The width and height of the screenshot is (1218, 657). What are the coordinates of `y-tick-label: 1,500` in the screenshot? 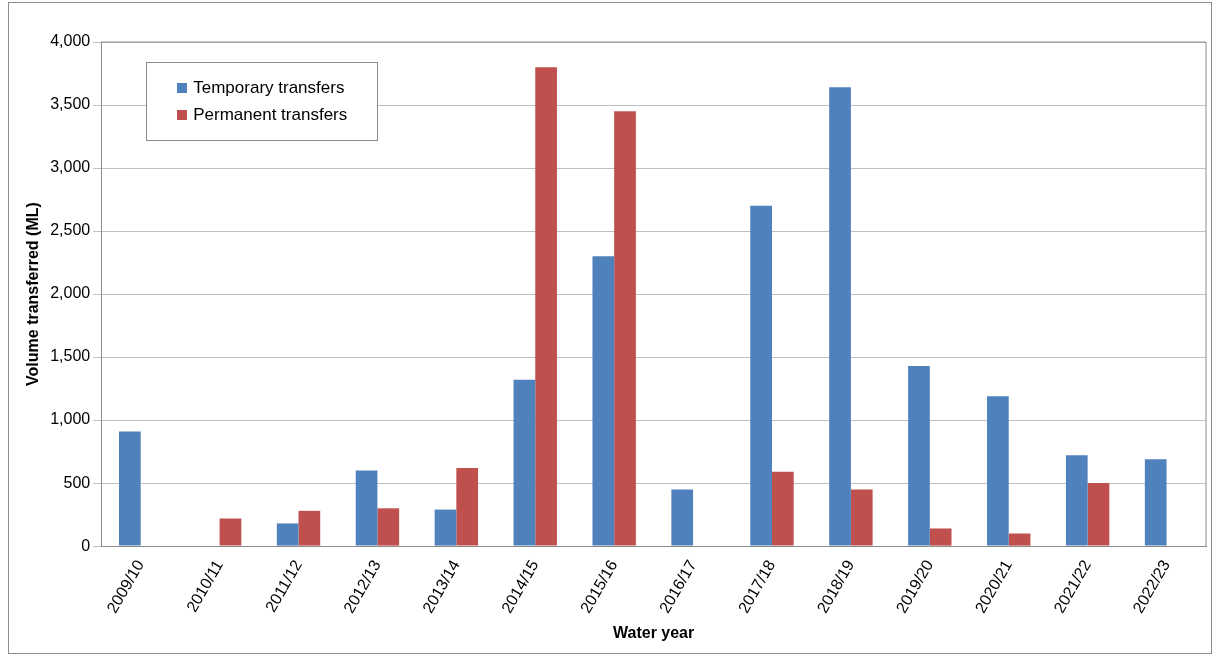 It's located at (70, 356).